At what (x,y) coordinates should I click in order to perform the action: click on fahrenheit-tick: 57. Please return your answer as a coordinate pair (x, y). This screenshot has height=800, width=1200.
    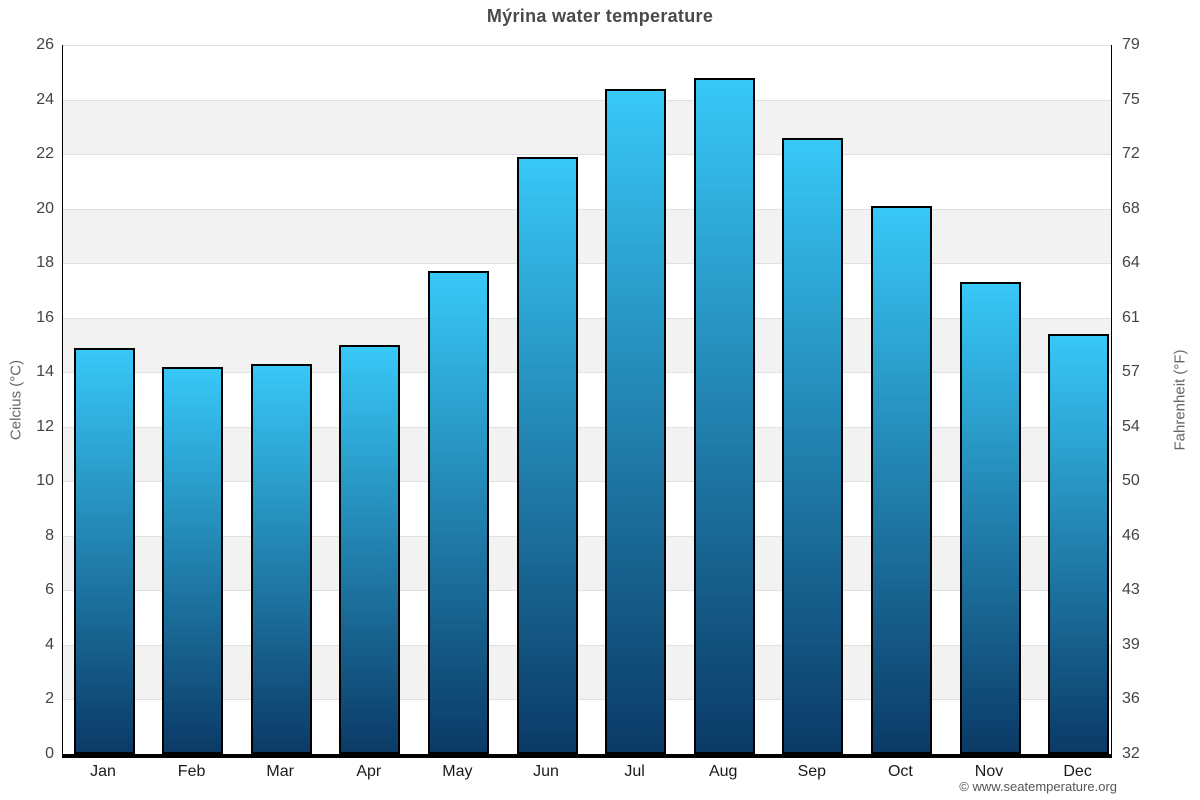
    Looking at the image, I should click on (1131, 372).